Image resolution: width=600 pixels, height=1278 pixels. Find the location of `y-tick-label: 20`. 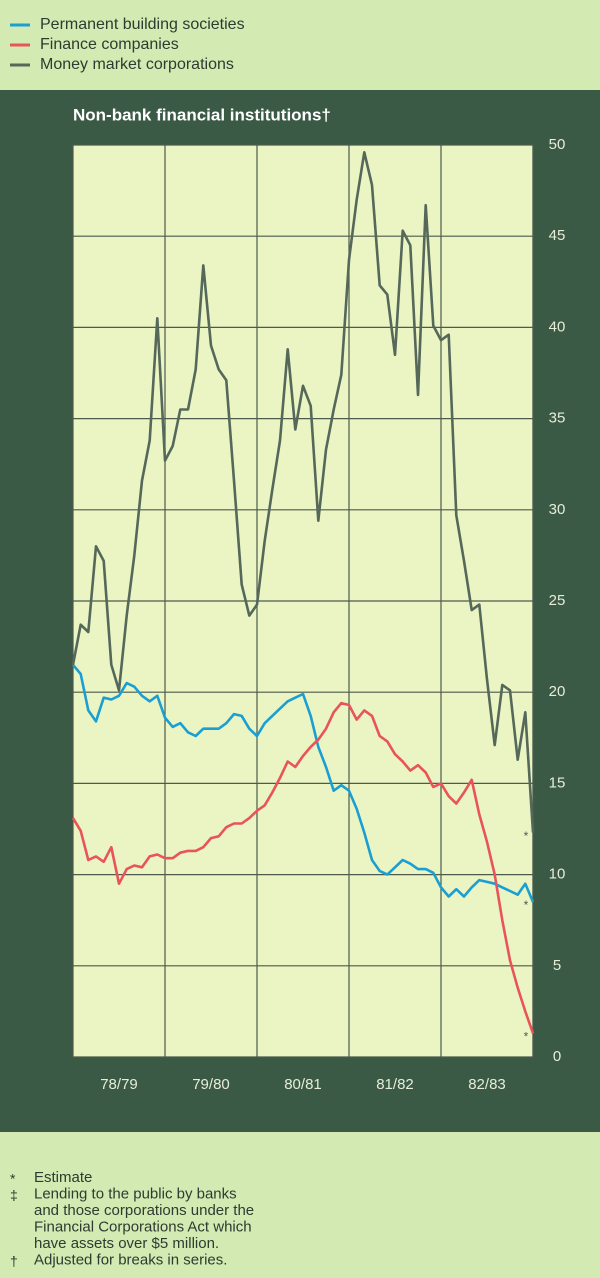

y-tick-label: 20 is located at coordinates (557, 691).